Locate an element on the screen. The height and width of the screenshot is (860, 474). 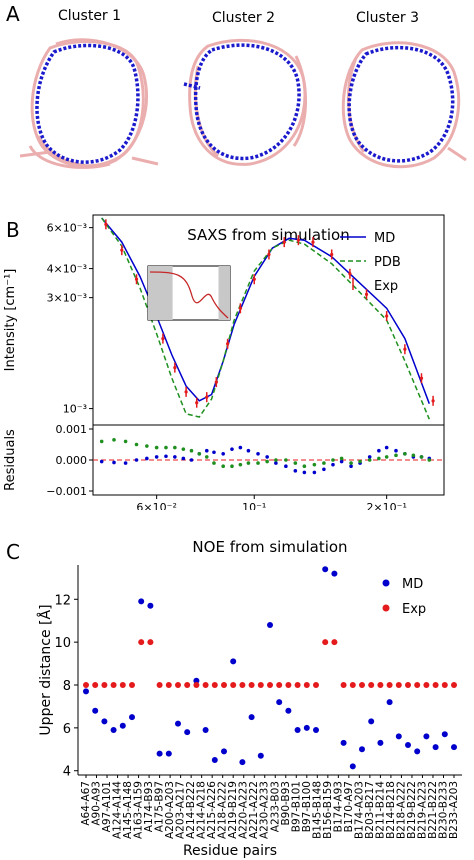
panel-a-letter: A is located at coordinates (13, 14).